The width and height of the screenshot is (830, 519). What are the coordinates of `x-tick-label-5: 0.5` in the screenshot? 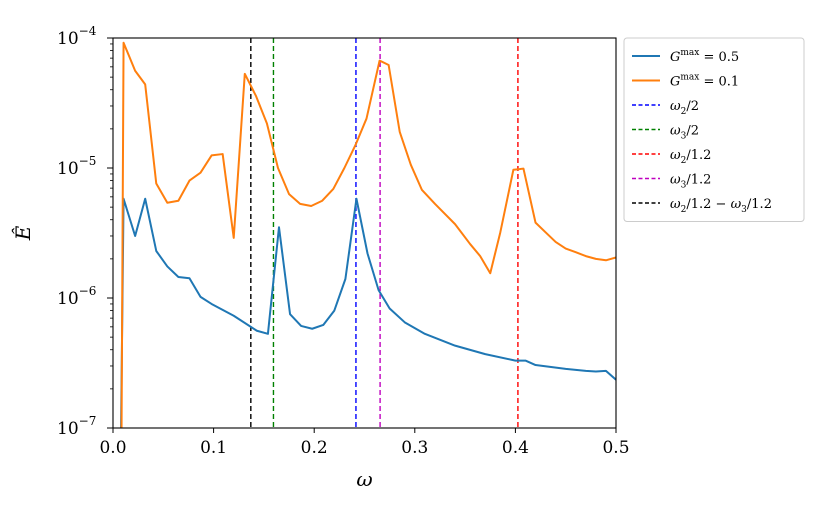 It's located at (615, 448).